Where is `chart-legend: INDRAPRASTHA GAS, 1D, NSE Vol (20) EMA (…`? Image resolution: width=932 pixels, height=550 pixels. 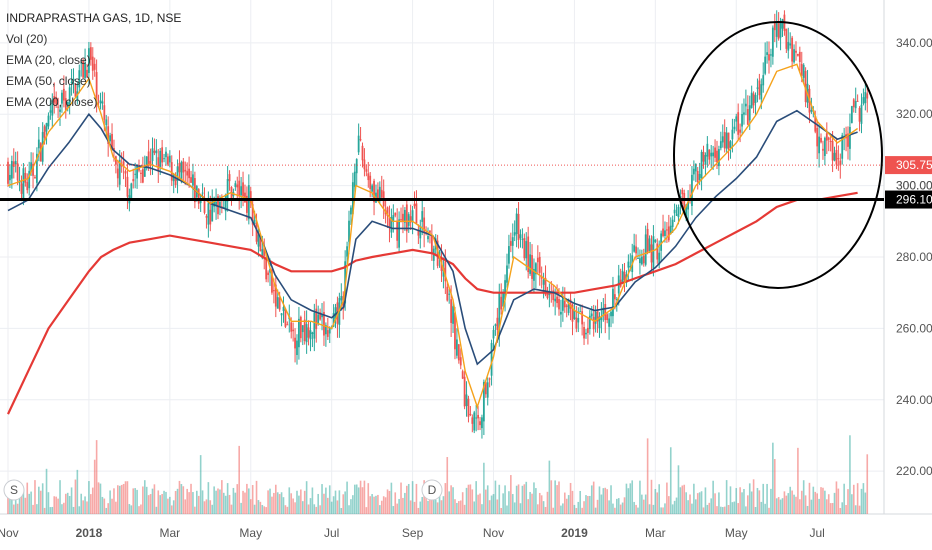 chart-legend: INDRAPRASTHA GAS, 1D, NSE Vol (20) EMA (… is located at coordinates (93, 60).